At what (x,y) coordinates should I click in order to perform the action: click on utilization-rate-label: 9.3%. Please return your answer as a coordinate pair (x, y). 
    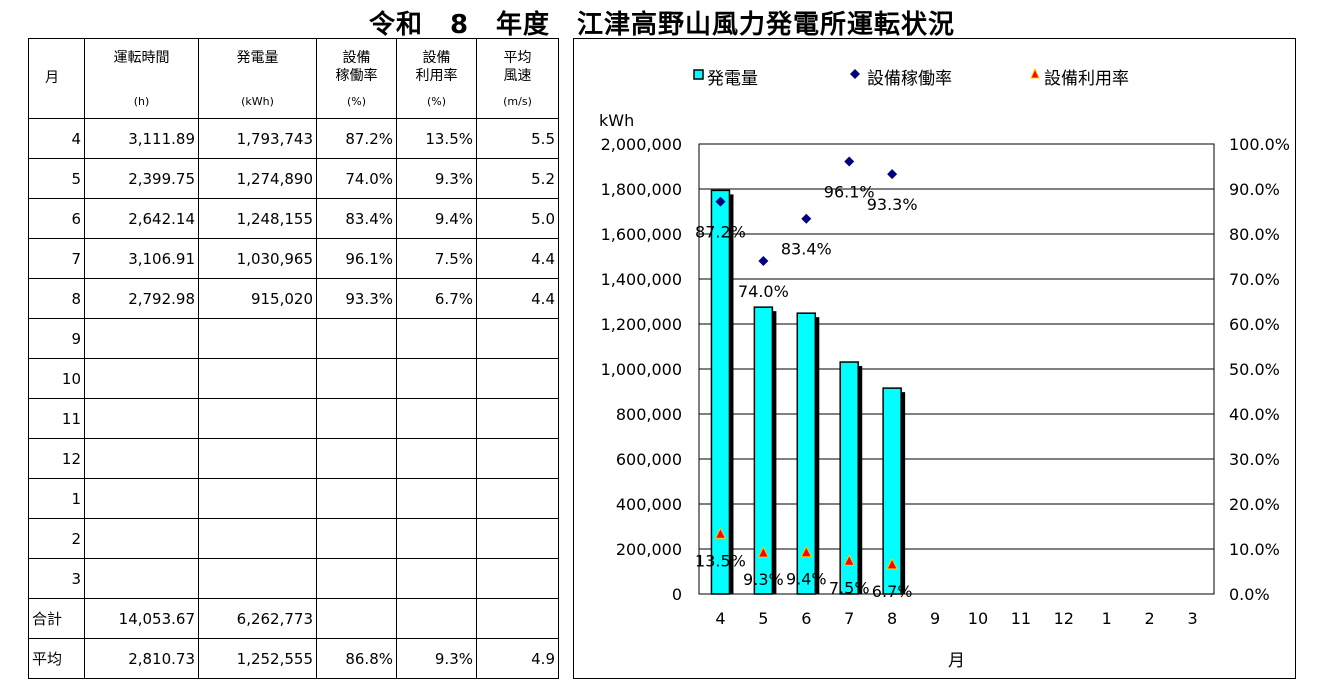
    Looking at the image, I should click on (763, 579).